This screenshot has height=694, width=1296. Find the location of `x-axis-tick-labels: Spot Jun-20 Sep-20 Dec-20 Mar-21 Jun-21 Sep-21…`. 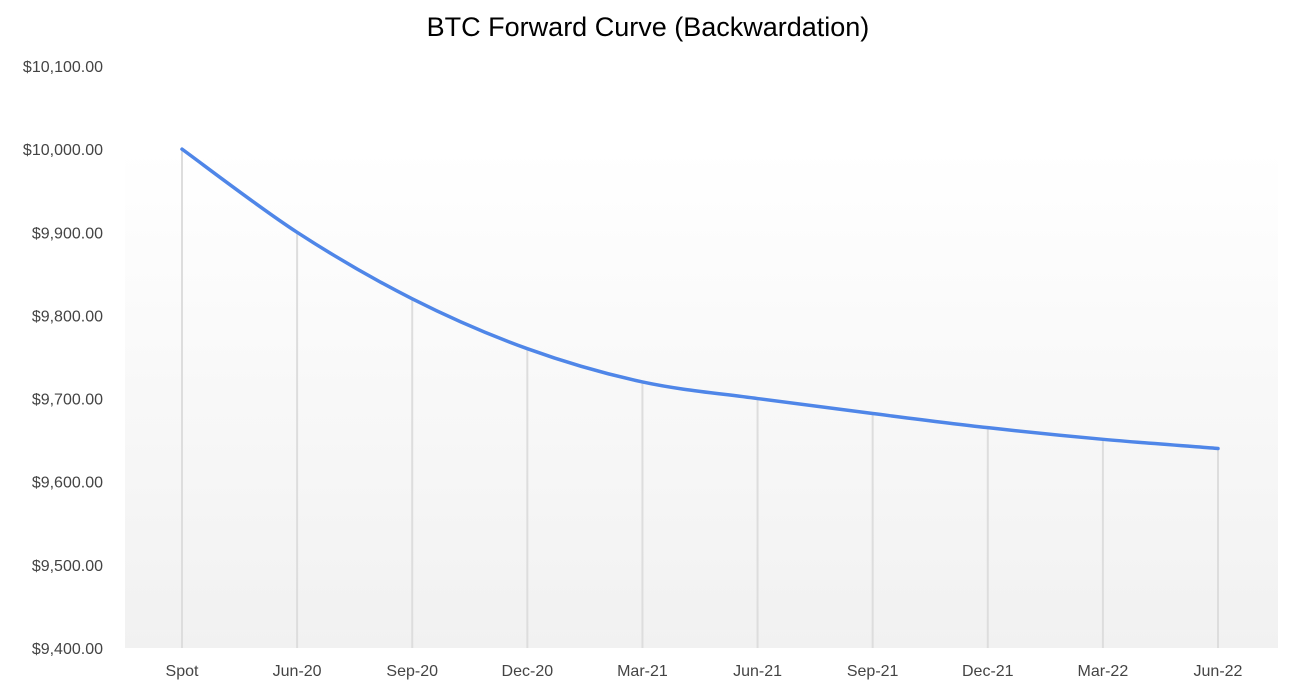

x-axis-tick-labels: Spot Jun-20 Sep-20 Dec-20 Mar-21 Jun-21 Sep-21… is located at coordinates (704, 671).